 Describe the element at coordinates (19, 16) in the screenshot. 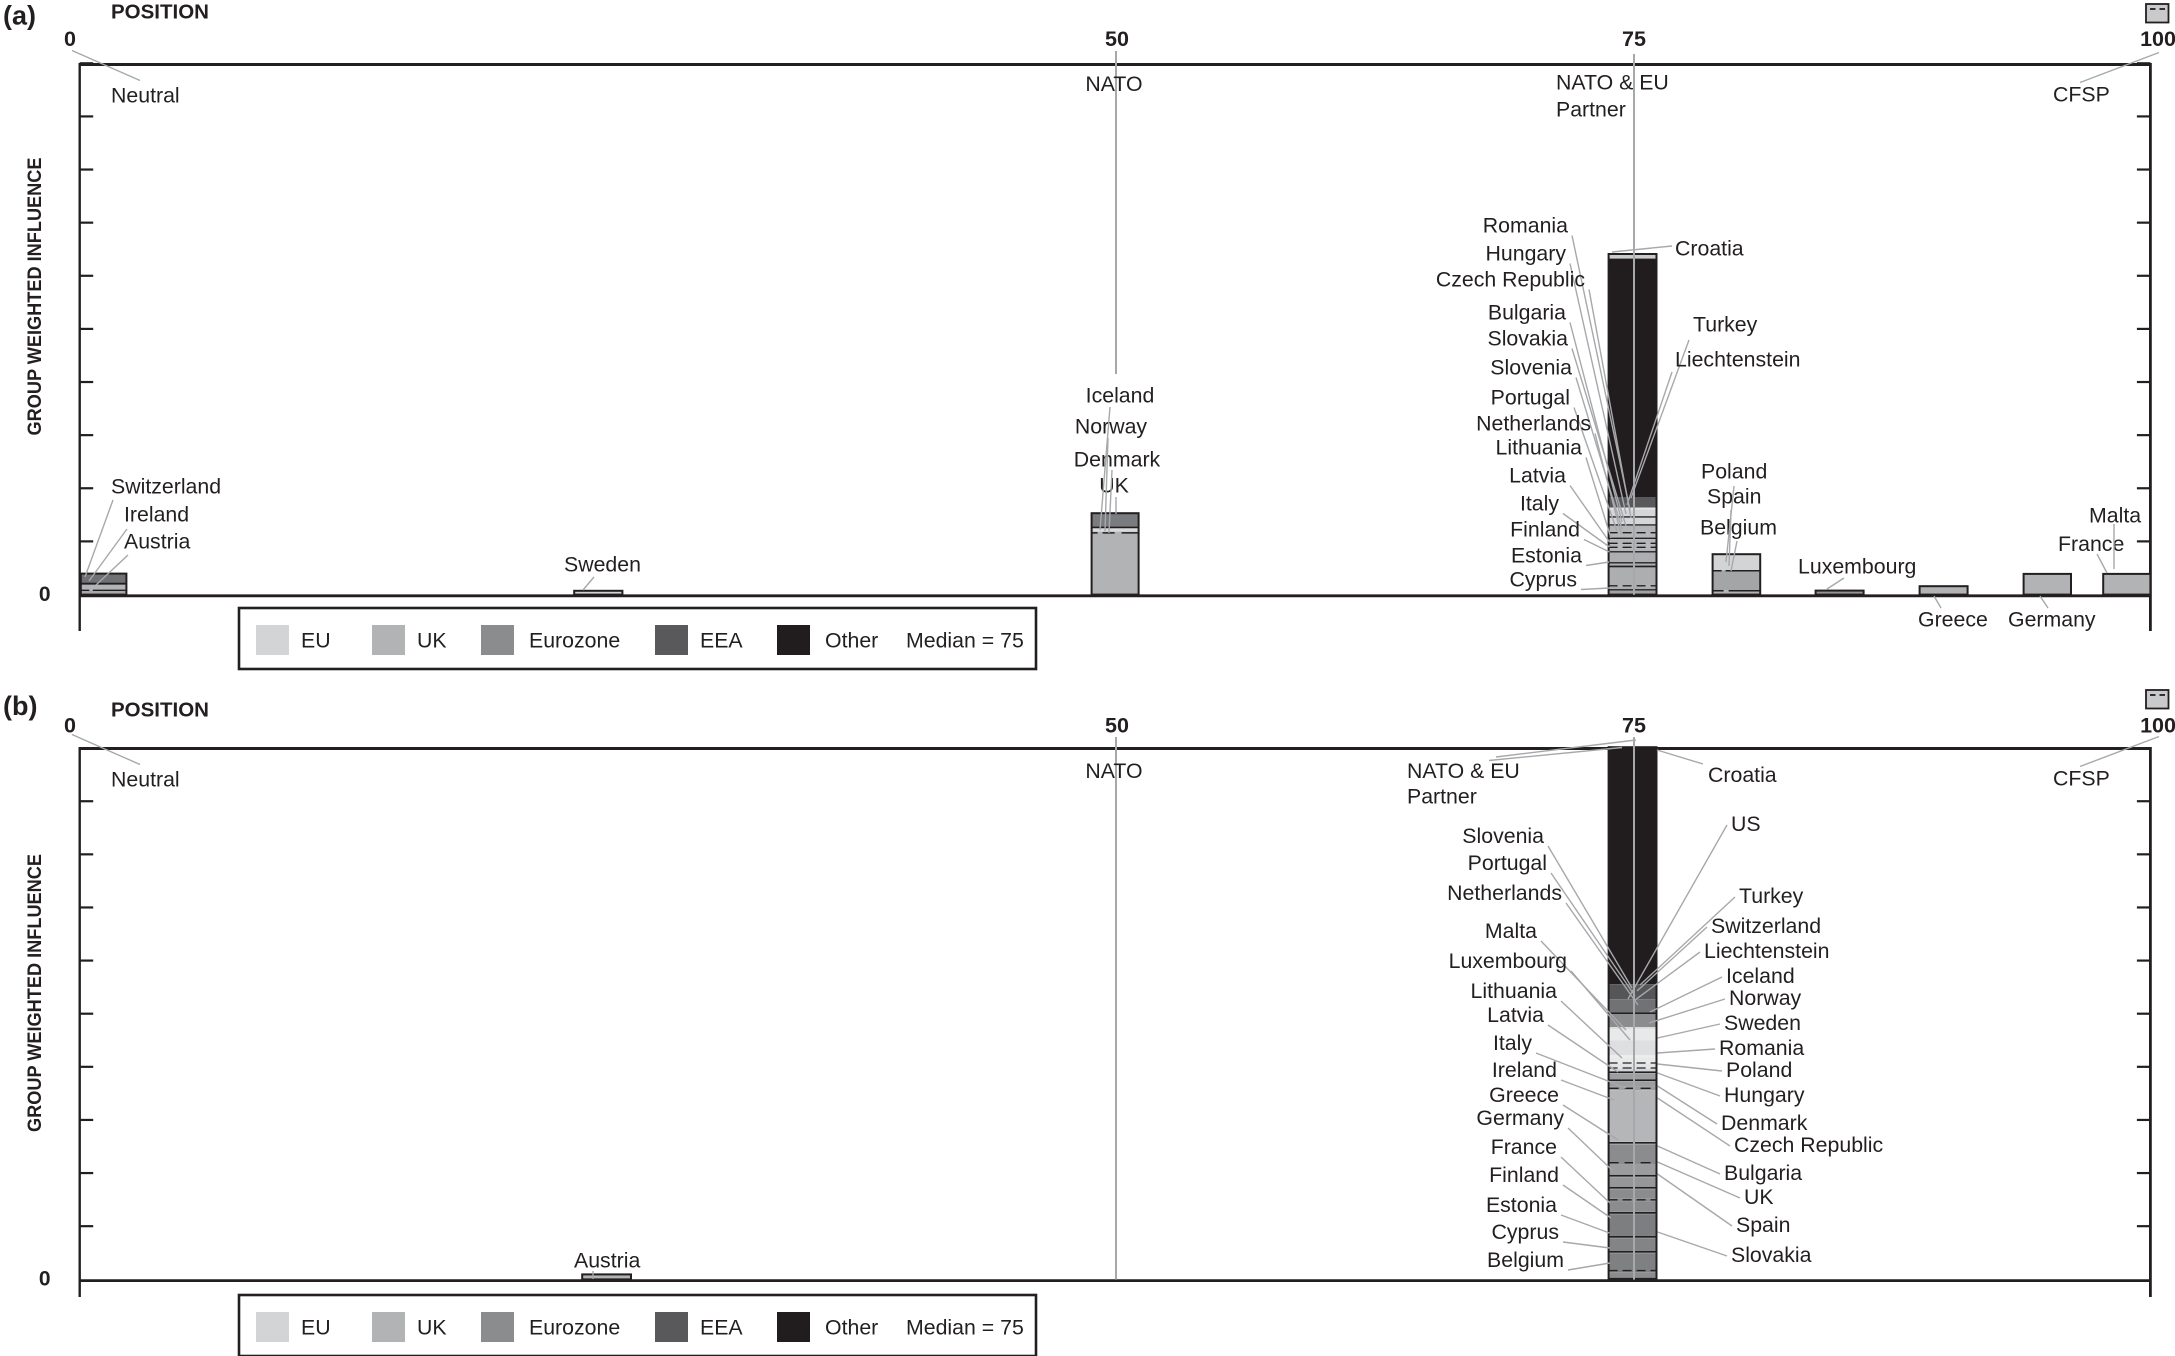

I see `svg-text: (a)` at that location.